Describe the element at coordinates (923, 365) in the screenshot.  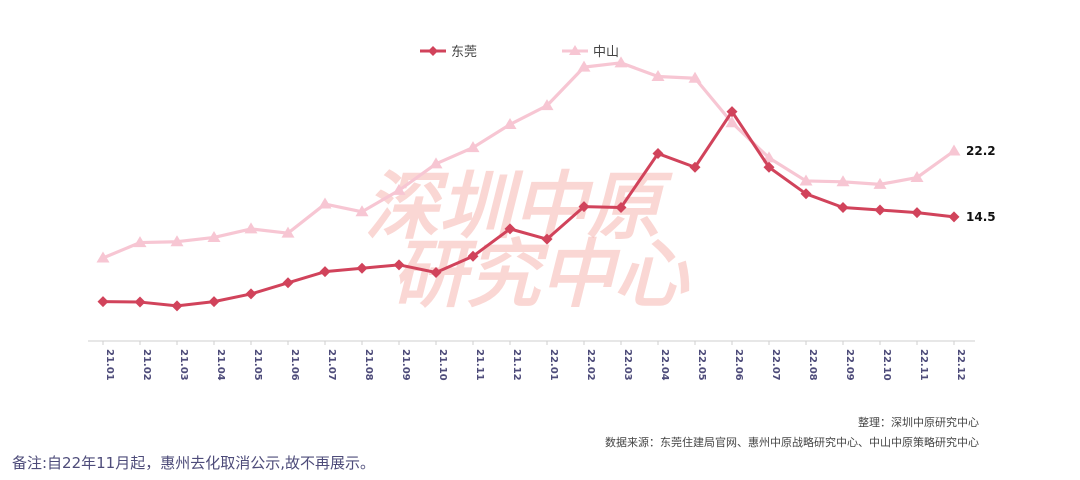
I see `x-tick-label-22: 22.11` at that location.